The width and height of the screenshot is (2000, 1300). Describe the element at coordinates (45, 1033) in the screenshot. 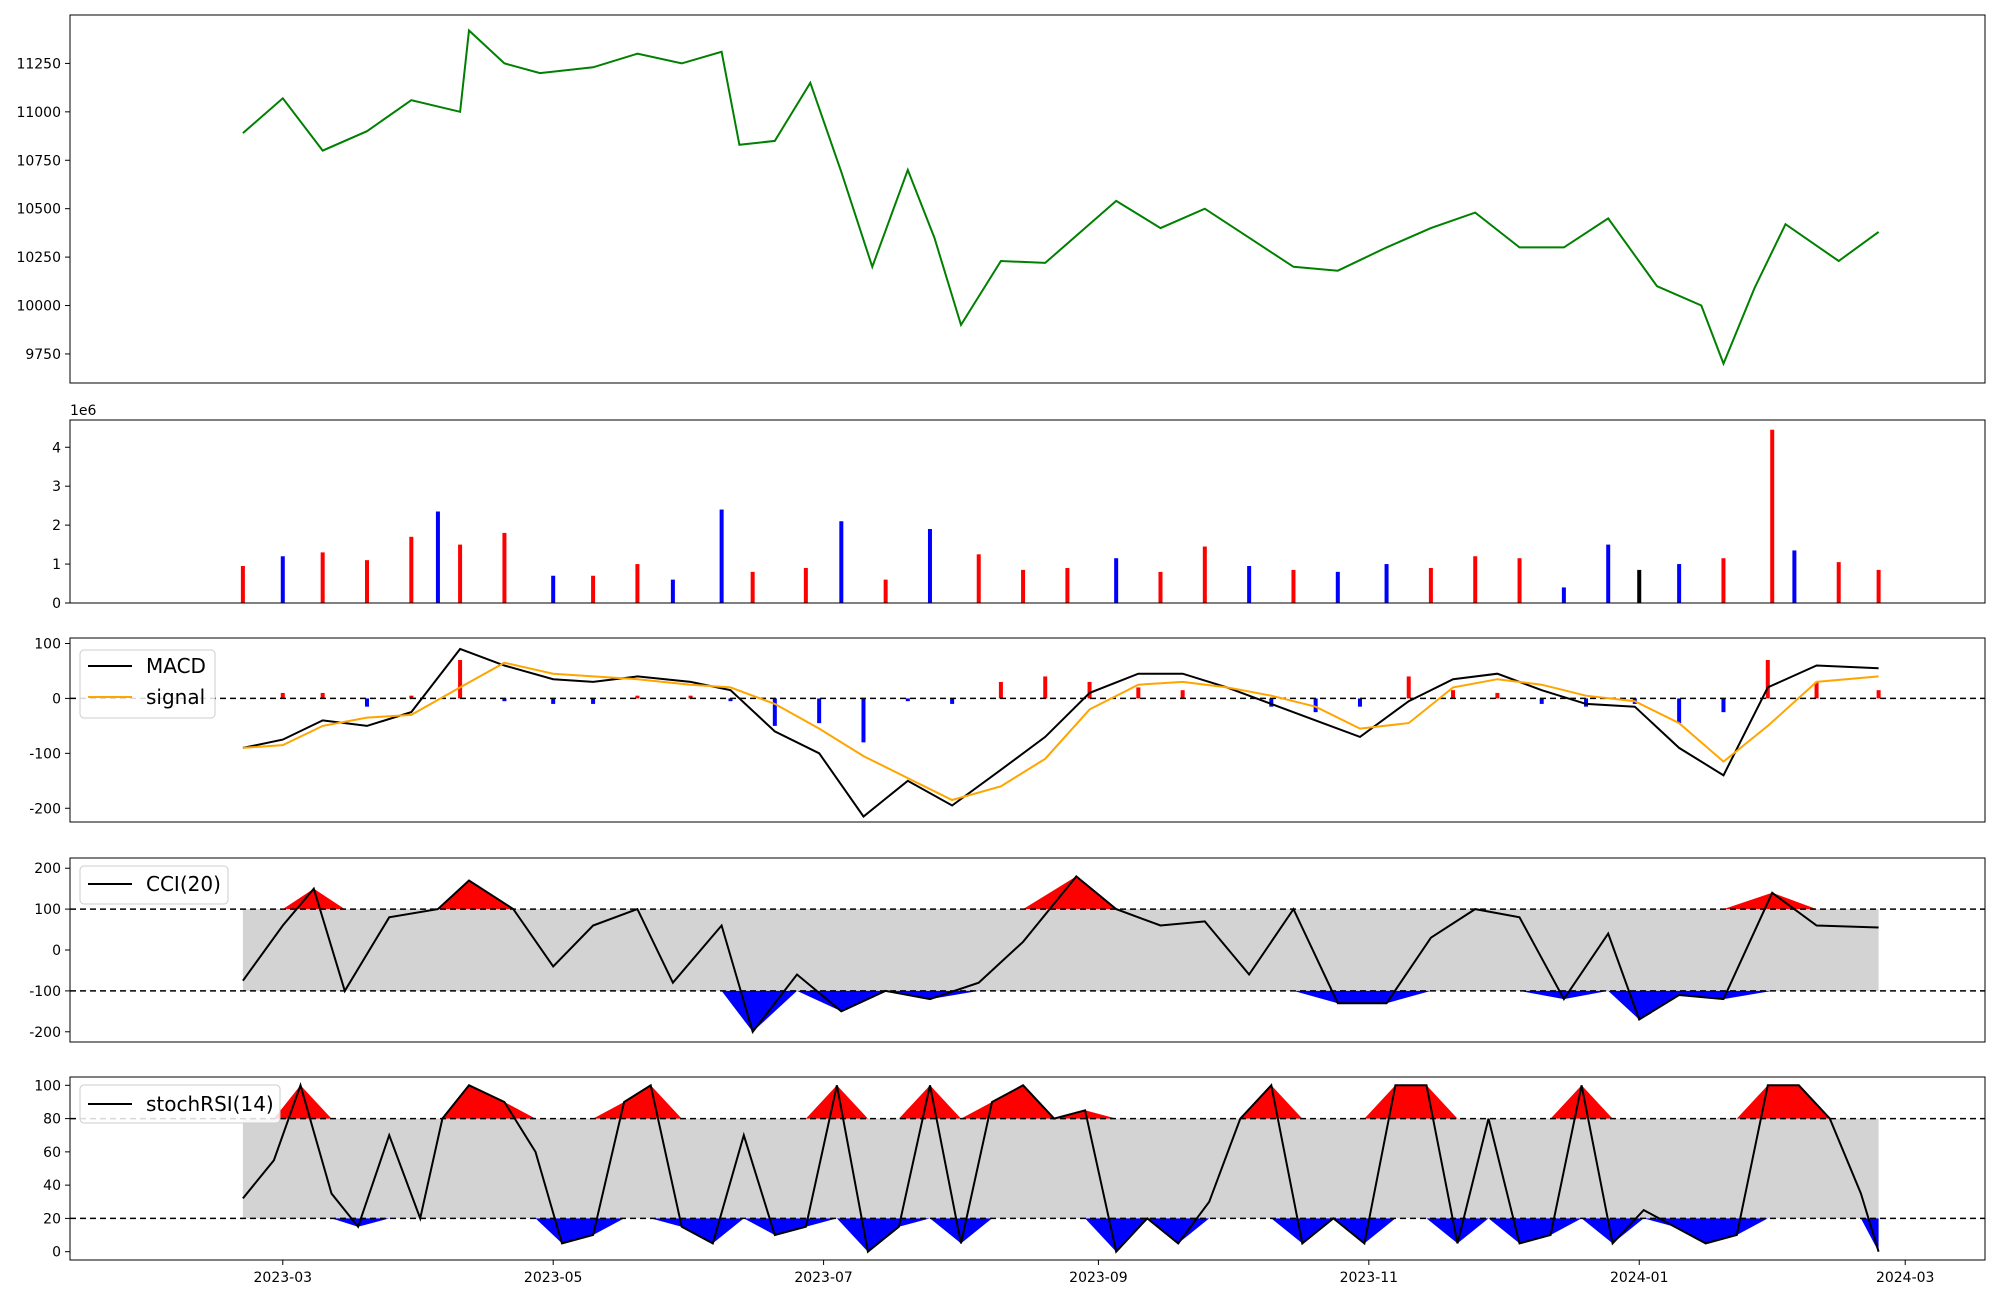

I see `cci-ytick-label: -200` at that location.